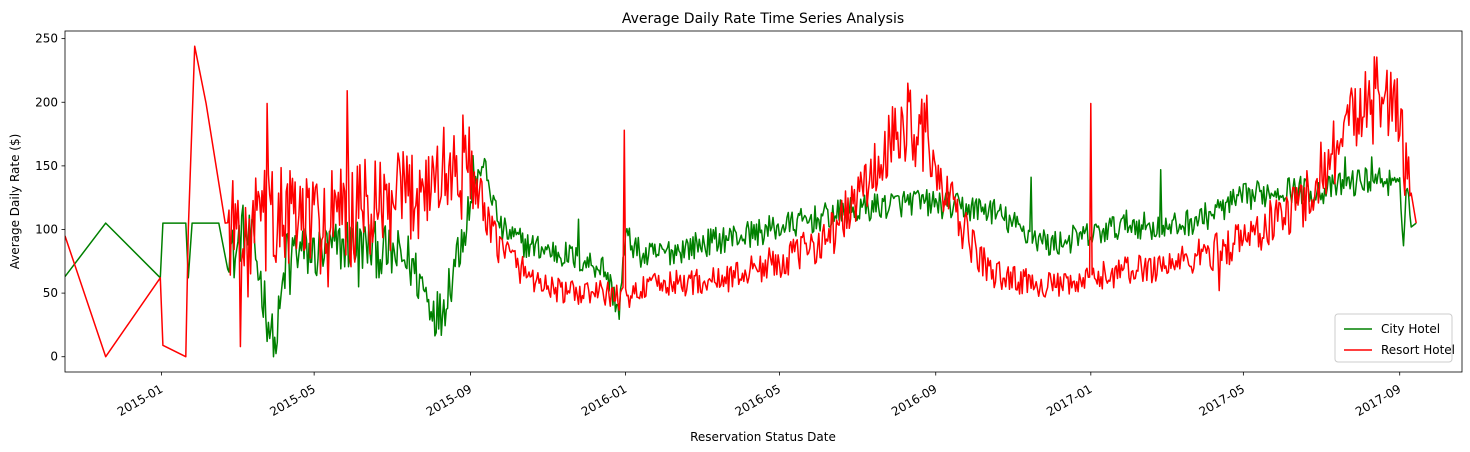 The image size is (1470, 452). Describe the element at coordinates (763, 19) in the screenshot. I see `chart-title: Average Daily Rate Time Series Analysis` at that location.